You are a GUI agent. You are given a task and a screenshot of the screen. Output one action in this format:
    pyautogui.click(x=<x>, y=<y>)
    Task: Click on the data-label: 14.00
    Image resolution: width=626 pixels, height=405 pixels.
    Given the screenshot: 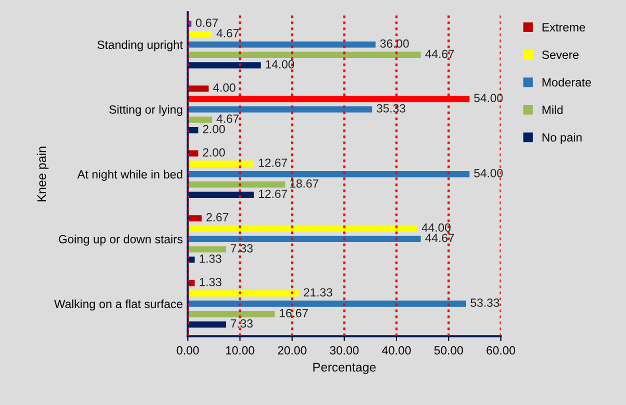 What is the action you would take?
    pyautogui.click(x=280, y=64)
    